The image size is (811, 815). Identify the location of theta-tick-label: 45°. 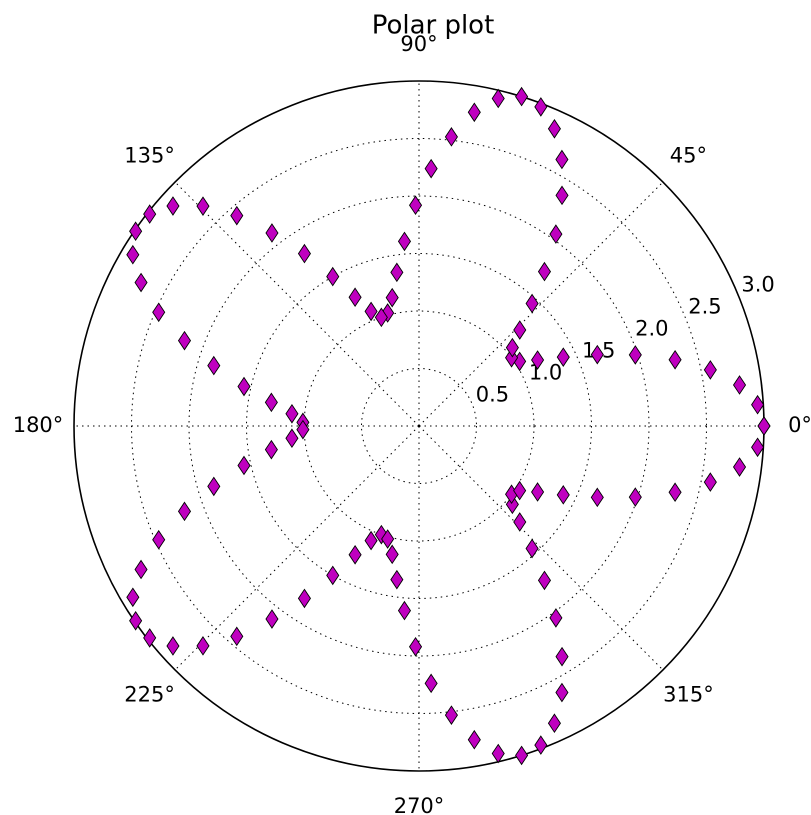
(688, 156).